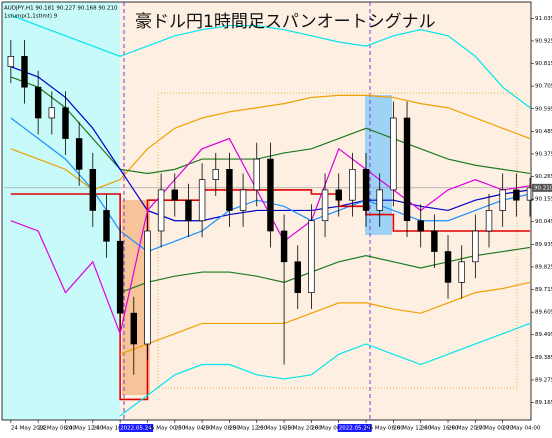  What do you see at coordinates (543, 313) in the screenshot?
I see `y-tick-label: 89.605` at bounding box center [543, 313].